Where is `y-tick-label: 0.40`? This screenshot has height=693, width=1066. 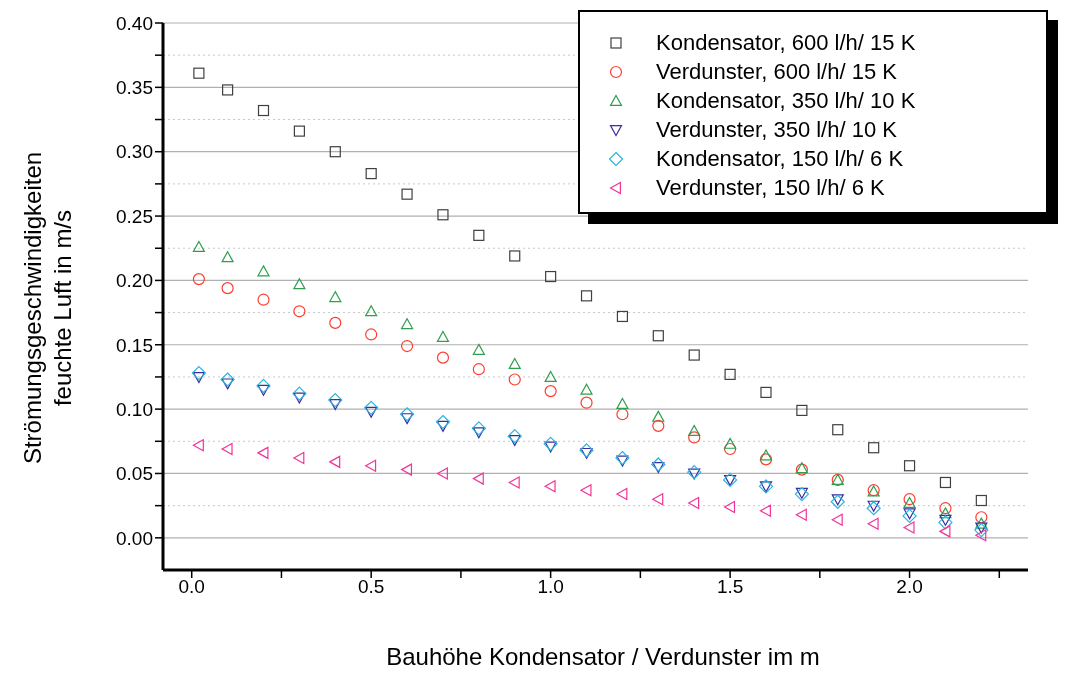 y-tick-label: 0.40 is located at coordinates (134, 23).